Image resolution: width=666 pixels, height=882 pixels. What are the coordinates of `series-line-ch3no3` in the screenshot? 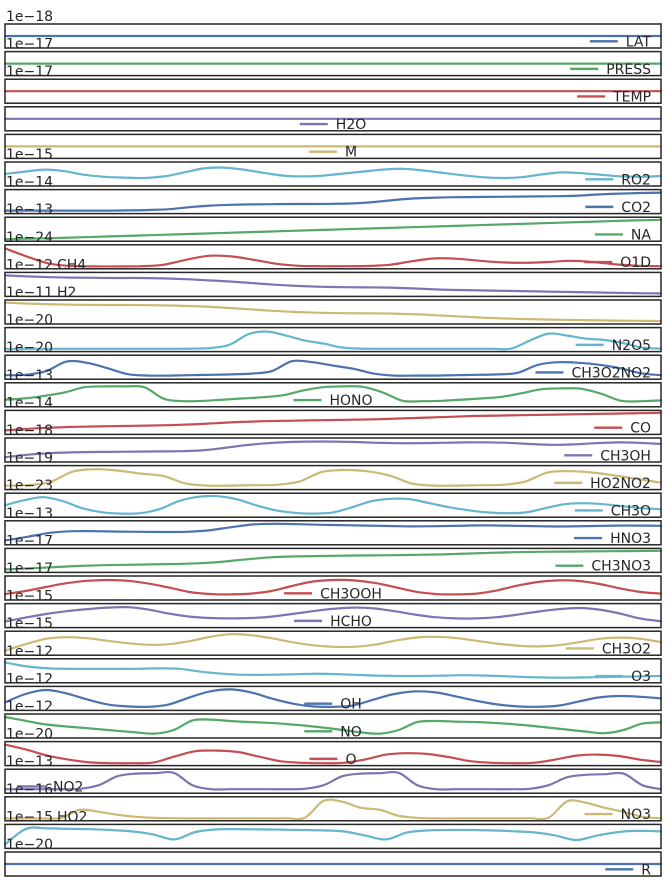 It's located at (333, 560).